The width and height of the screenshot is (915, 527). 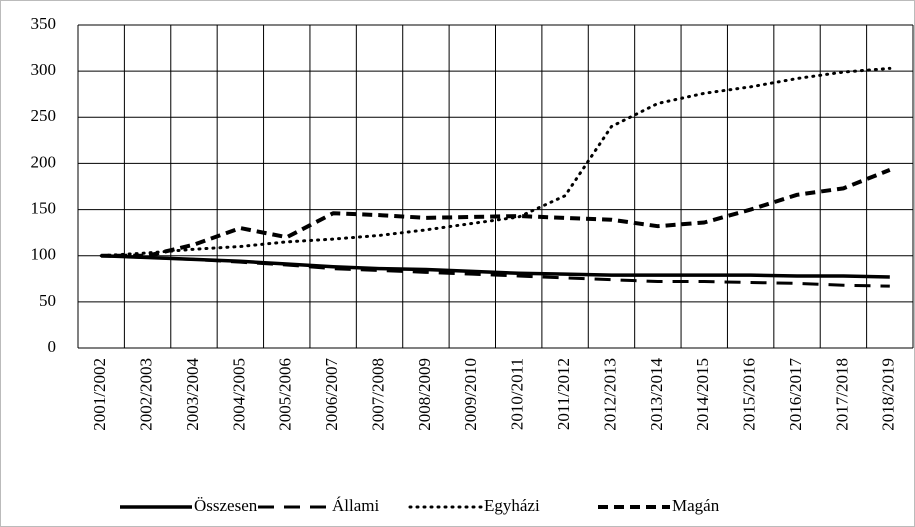 I want to click on x-tick-label: 2014/2015, so click(x=702, y=394).